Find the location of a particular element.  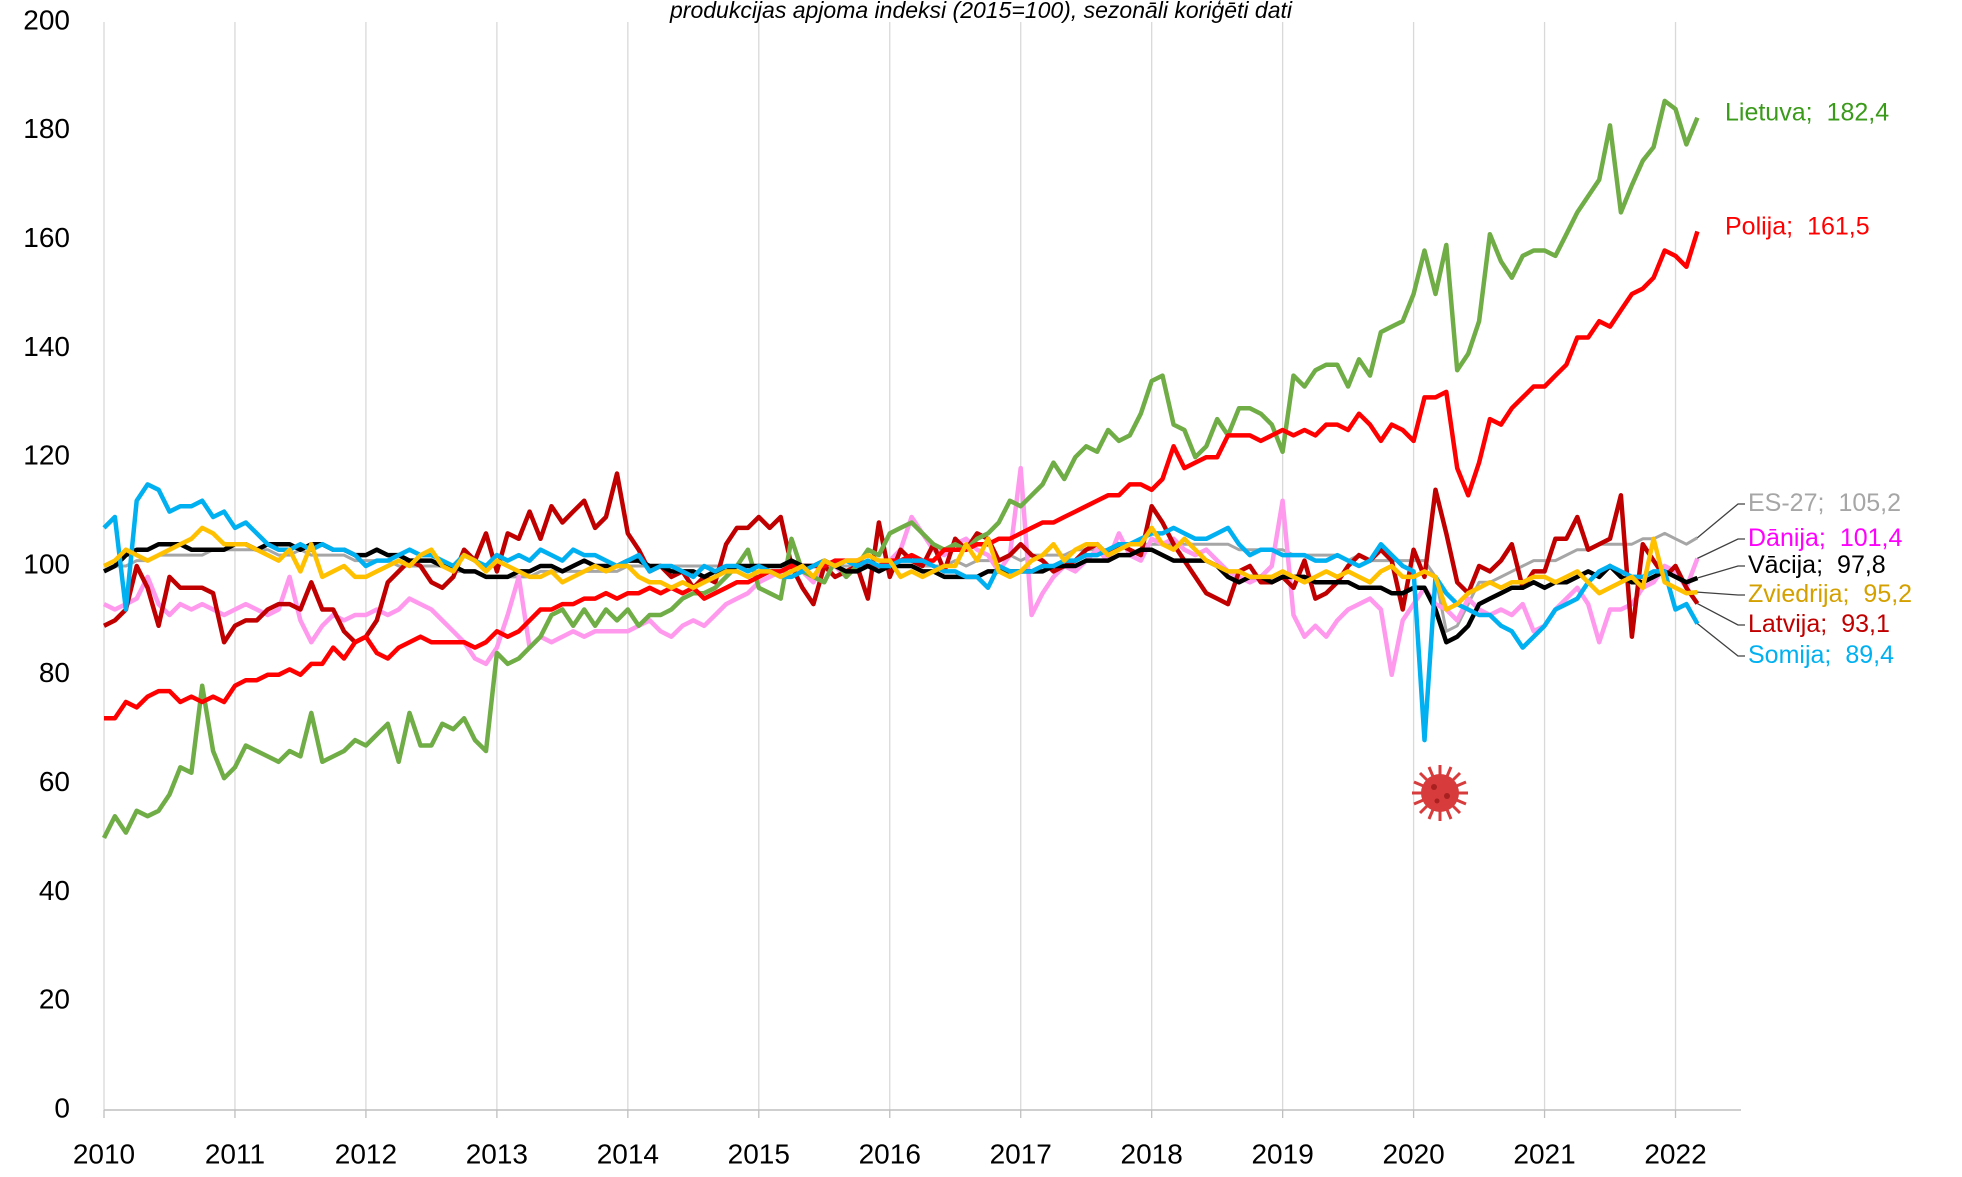

end-value-label: 105,2 is located at coordinates (1869, 503).